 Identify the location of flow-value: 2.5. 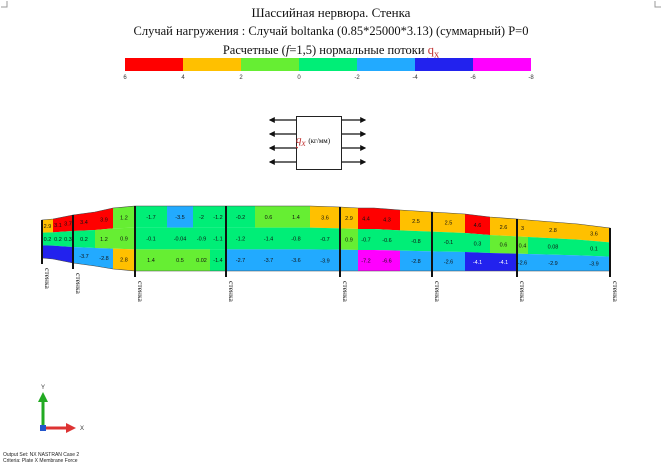
(416, 222).